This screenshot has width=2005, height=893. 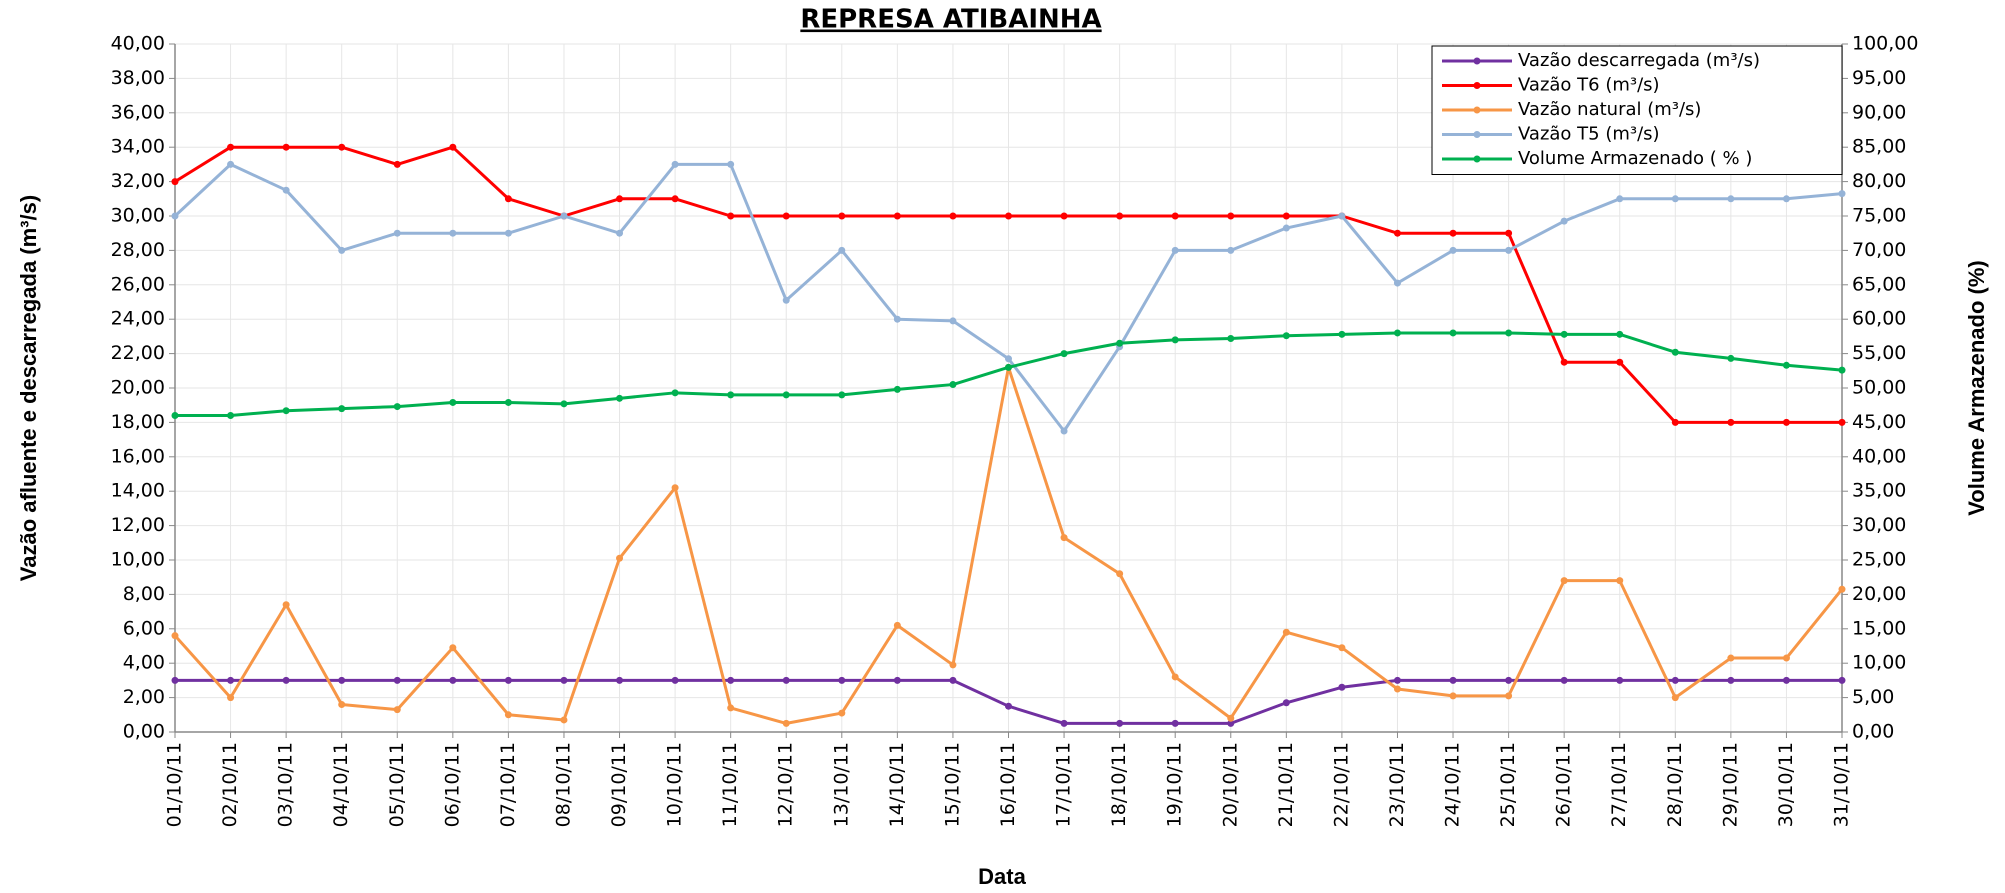 What do you see at coordinates (138, 388) in the screenshot?
I see `y-tick-label: 20,00` at bounding box center [138, 388].